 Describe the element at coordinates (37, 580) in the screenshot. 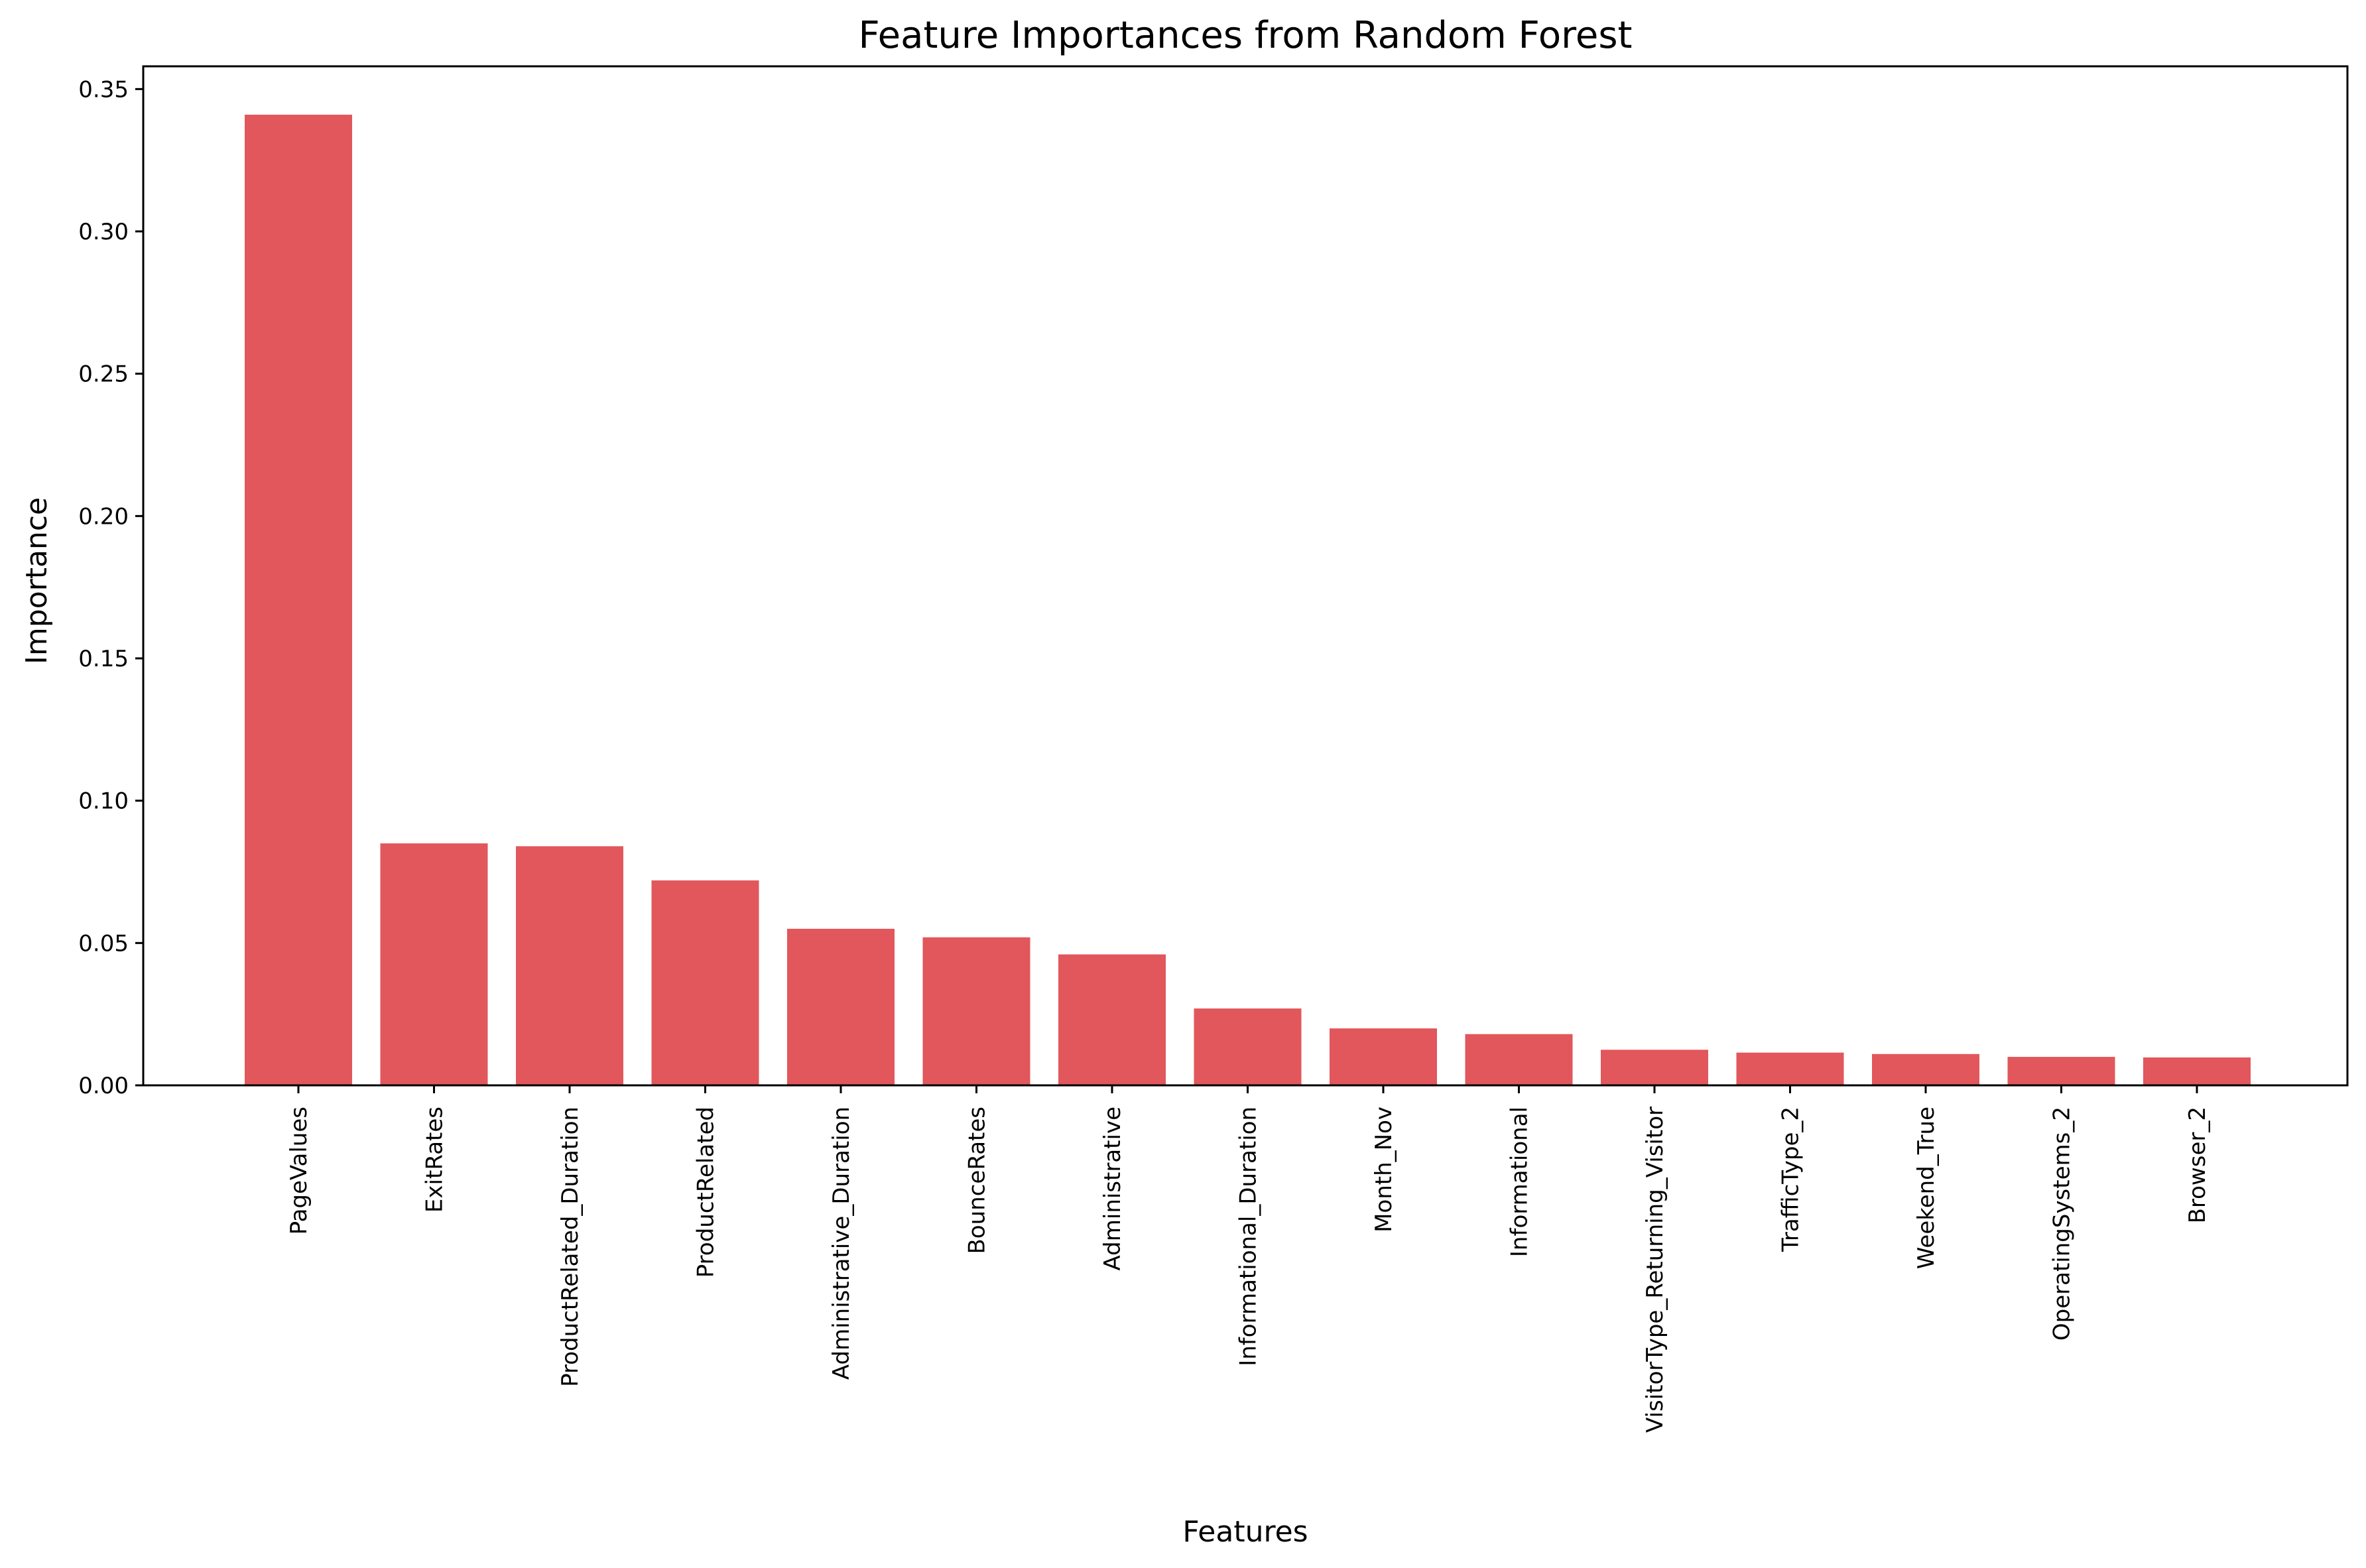

I see `y-axis-label: Importance` at that location.